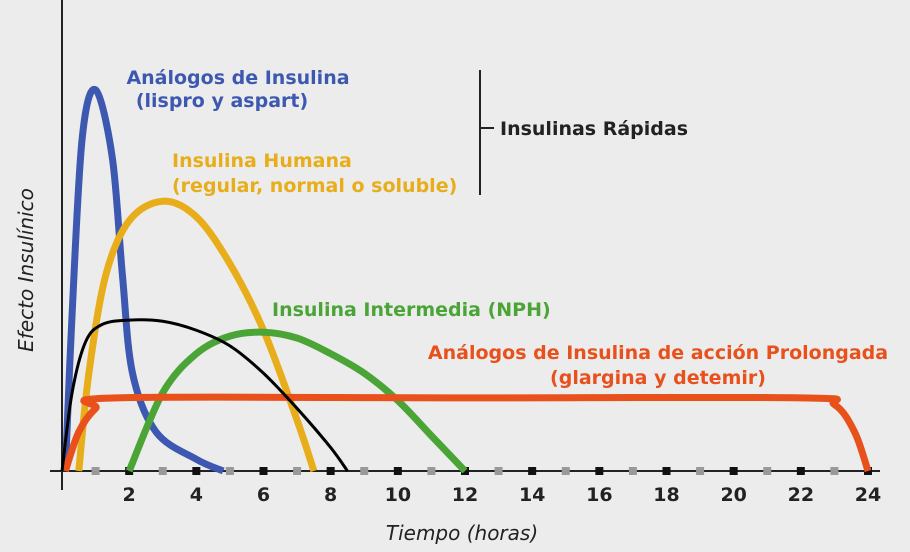  I want to click on x-tick-label: 4, so click(196, 495).